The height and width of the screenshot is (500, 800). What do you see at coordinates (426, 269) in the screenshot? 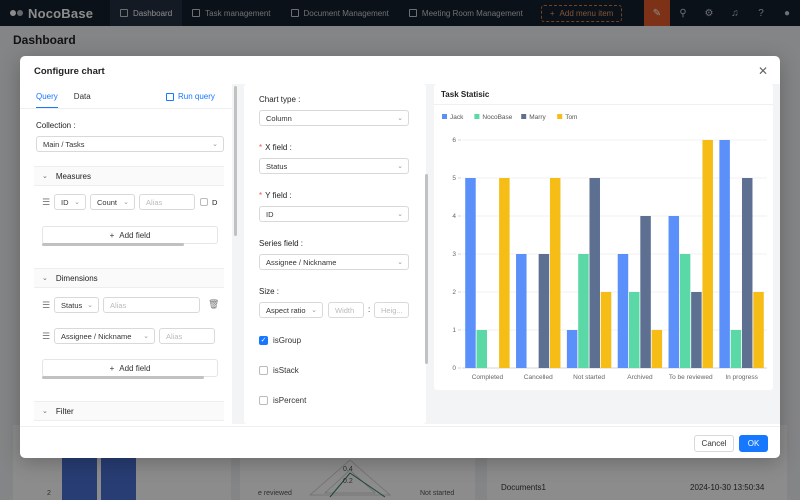
I see `config-vertical-scrollbar` at bounding box center [426, 269].